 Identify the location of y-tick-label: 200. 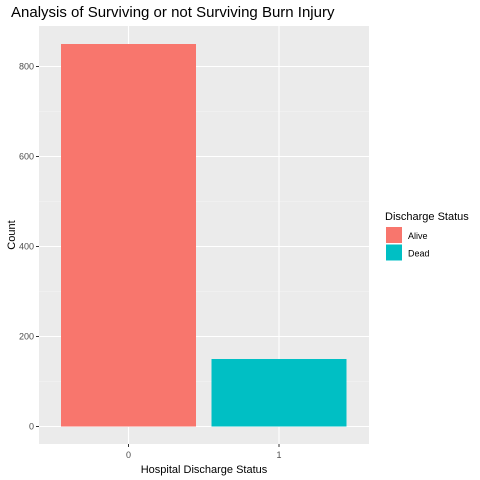
(26, 337).